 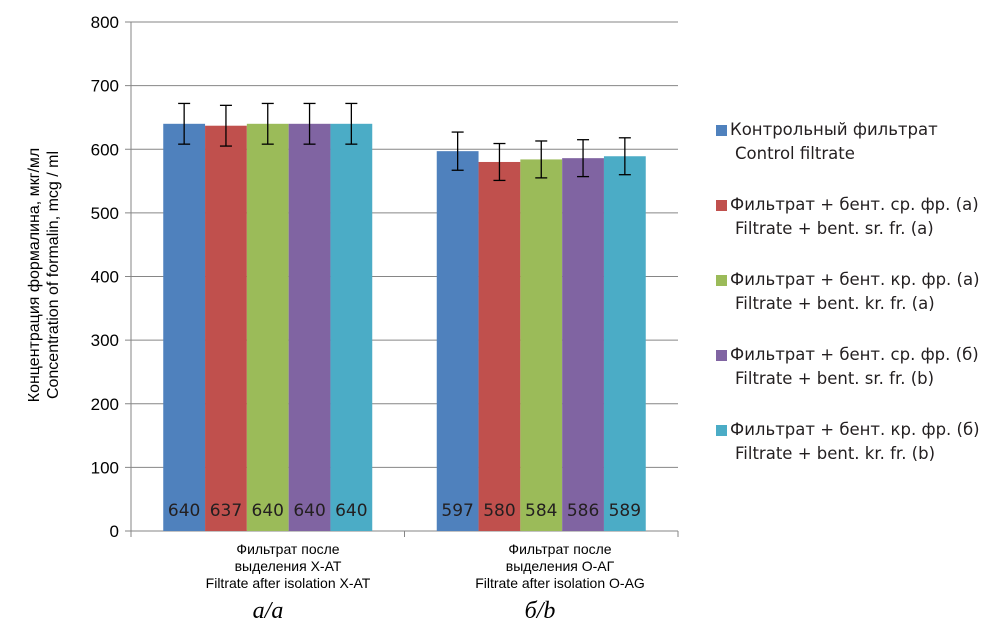 What do you see at coordinates (858, 142) in the screenshot?
I see `legend-item-control: Контрольный фильтрат Control filtrate` at bounding box center [858, 142].